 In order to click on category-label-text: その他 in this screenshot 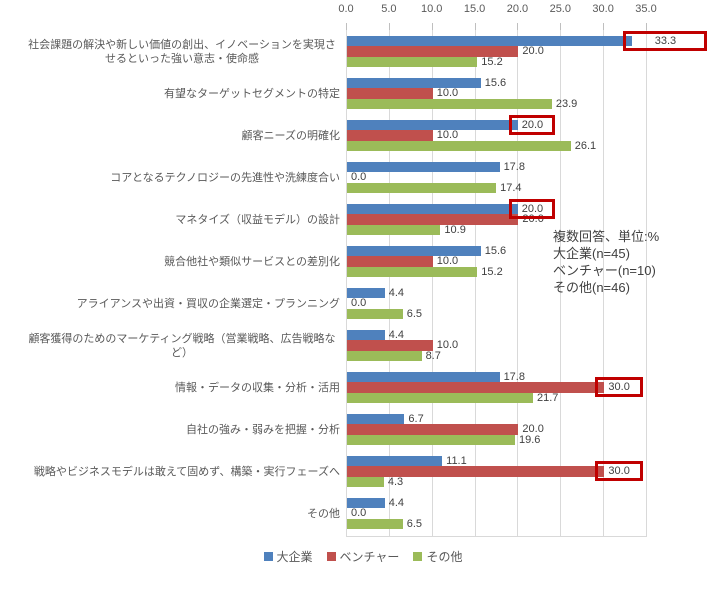, I will do `click(323, 513)`.